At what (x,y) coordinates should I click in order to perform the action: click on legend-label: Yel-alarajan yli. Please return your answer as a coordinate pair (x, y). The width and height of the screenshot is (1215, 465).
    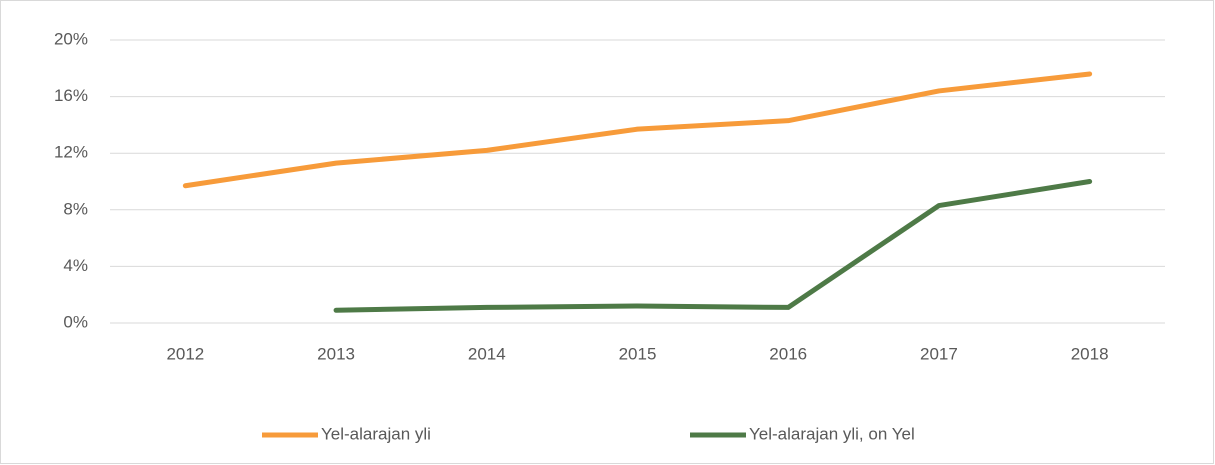
    Looking at the image, I should click on (376, 433).